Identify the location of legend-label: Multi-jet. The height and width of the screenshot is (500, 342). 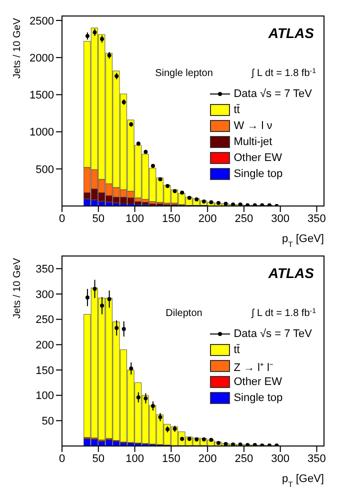
(253, 142).